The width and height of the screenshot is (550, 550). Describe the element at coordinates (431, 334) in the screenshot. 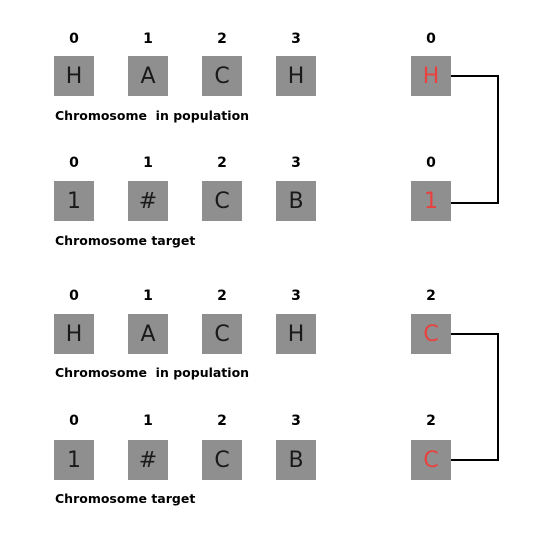

I see `compared-population-gene-box: C` at that location.